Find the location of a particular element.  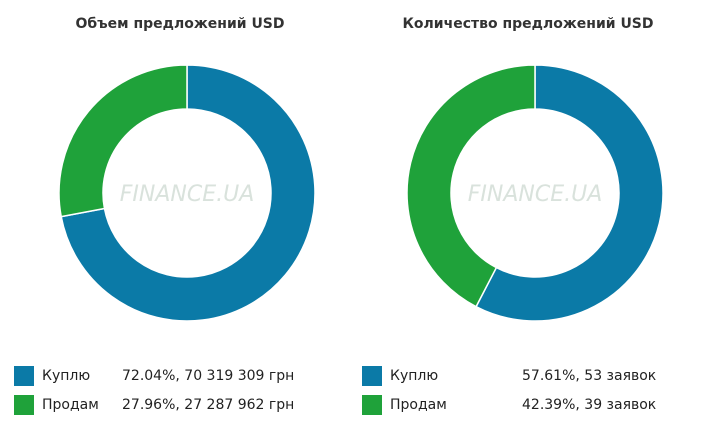

legend-item-buy: Куплю 72.04%, 70 319 309 грн is located at coordinates (154, 376).